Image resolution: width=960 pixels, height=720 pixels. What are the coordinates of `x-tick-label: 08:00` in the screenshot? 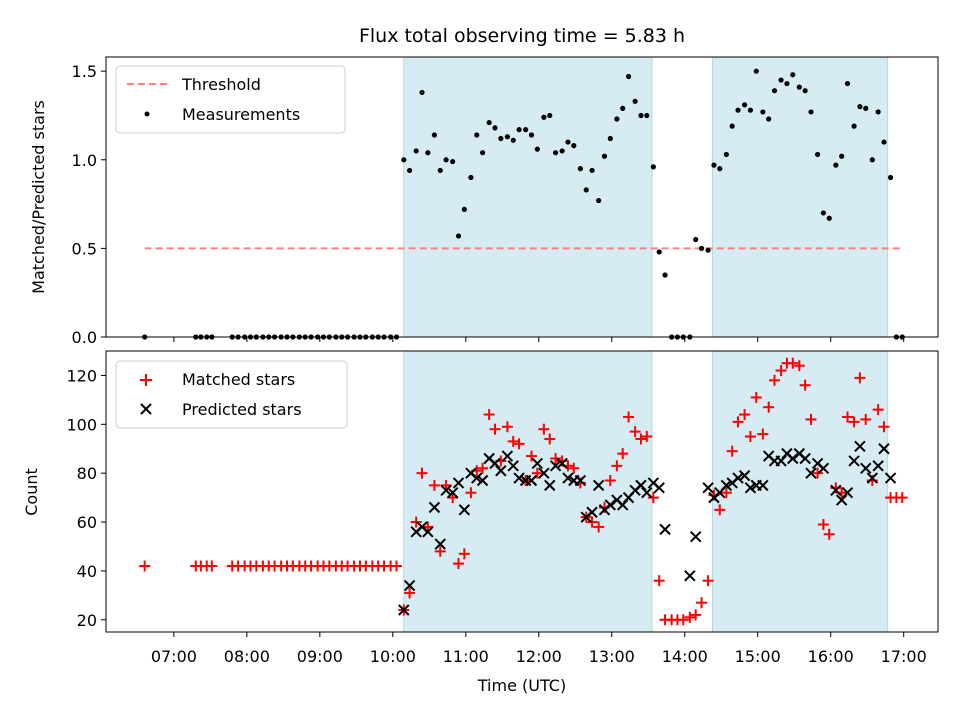 It's located at (247, 656).